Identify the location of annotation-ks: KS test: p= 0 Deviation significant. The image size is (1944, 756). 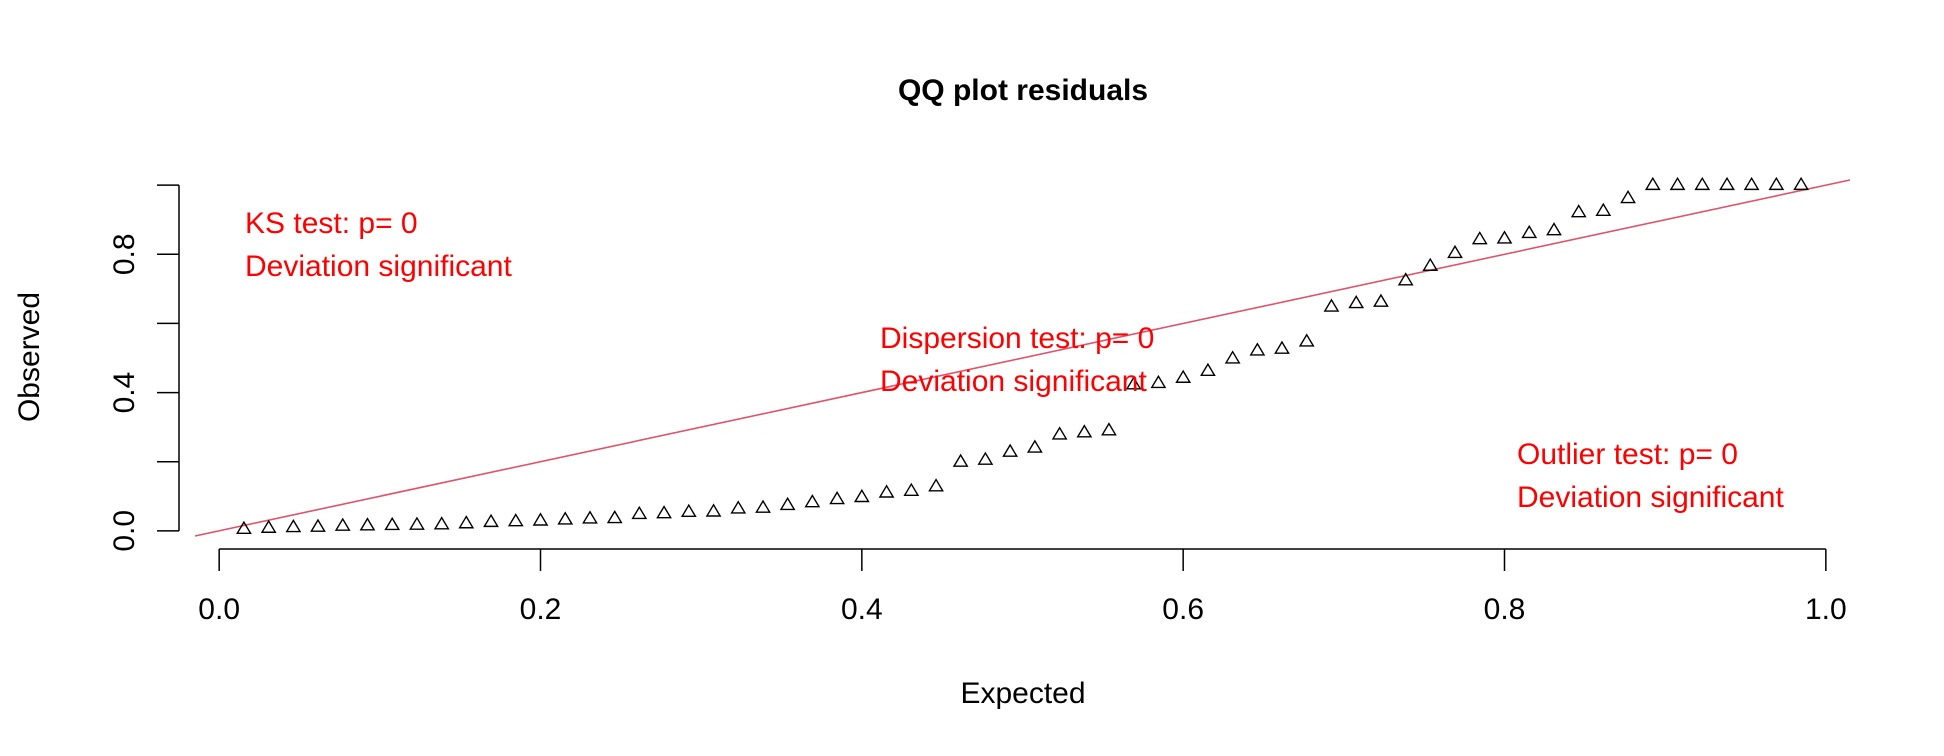
(378, 245).